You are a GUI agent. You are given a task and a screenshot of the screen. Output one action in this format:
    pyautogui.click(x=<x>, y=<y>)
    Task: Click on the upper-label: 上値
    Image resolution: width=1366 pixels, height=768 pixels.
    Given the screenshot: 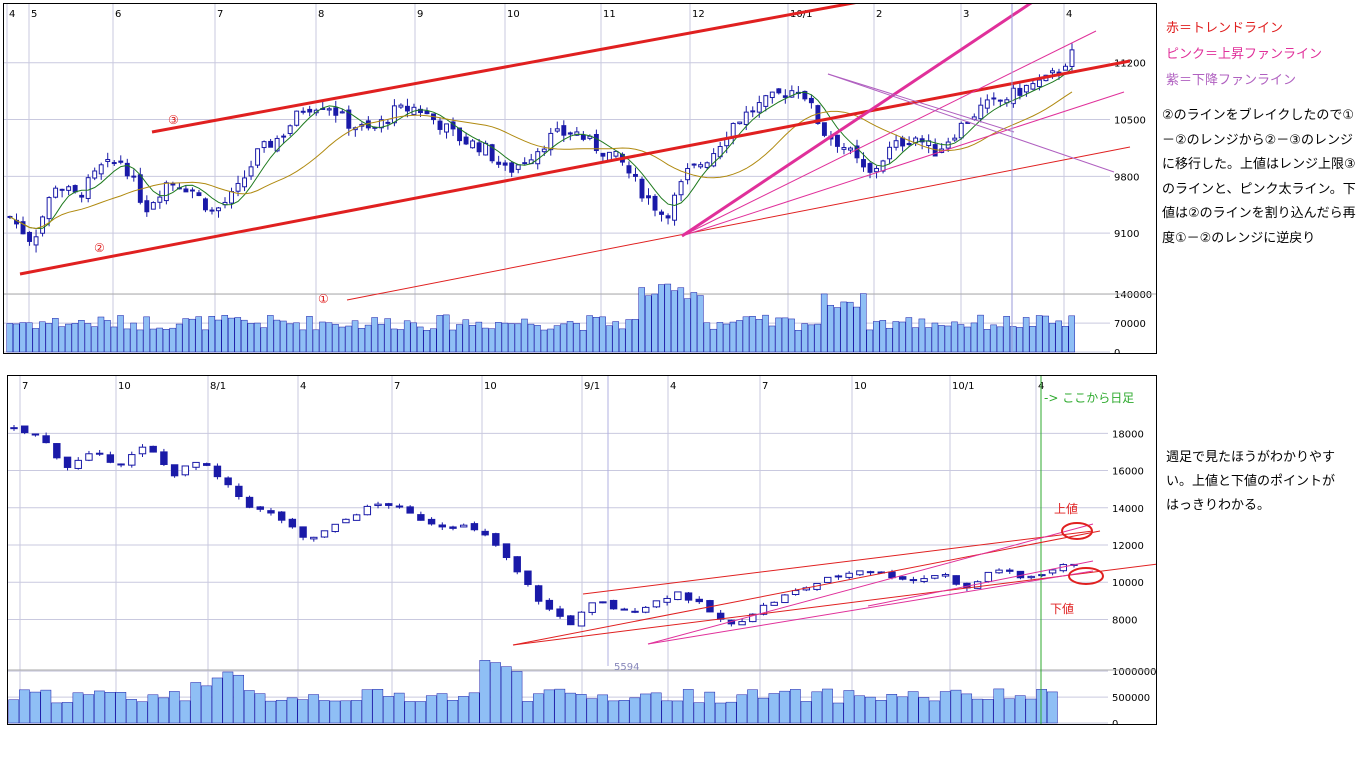 What is the action you would take?
    pyautogui.click(x=1066, y=508)
    